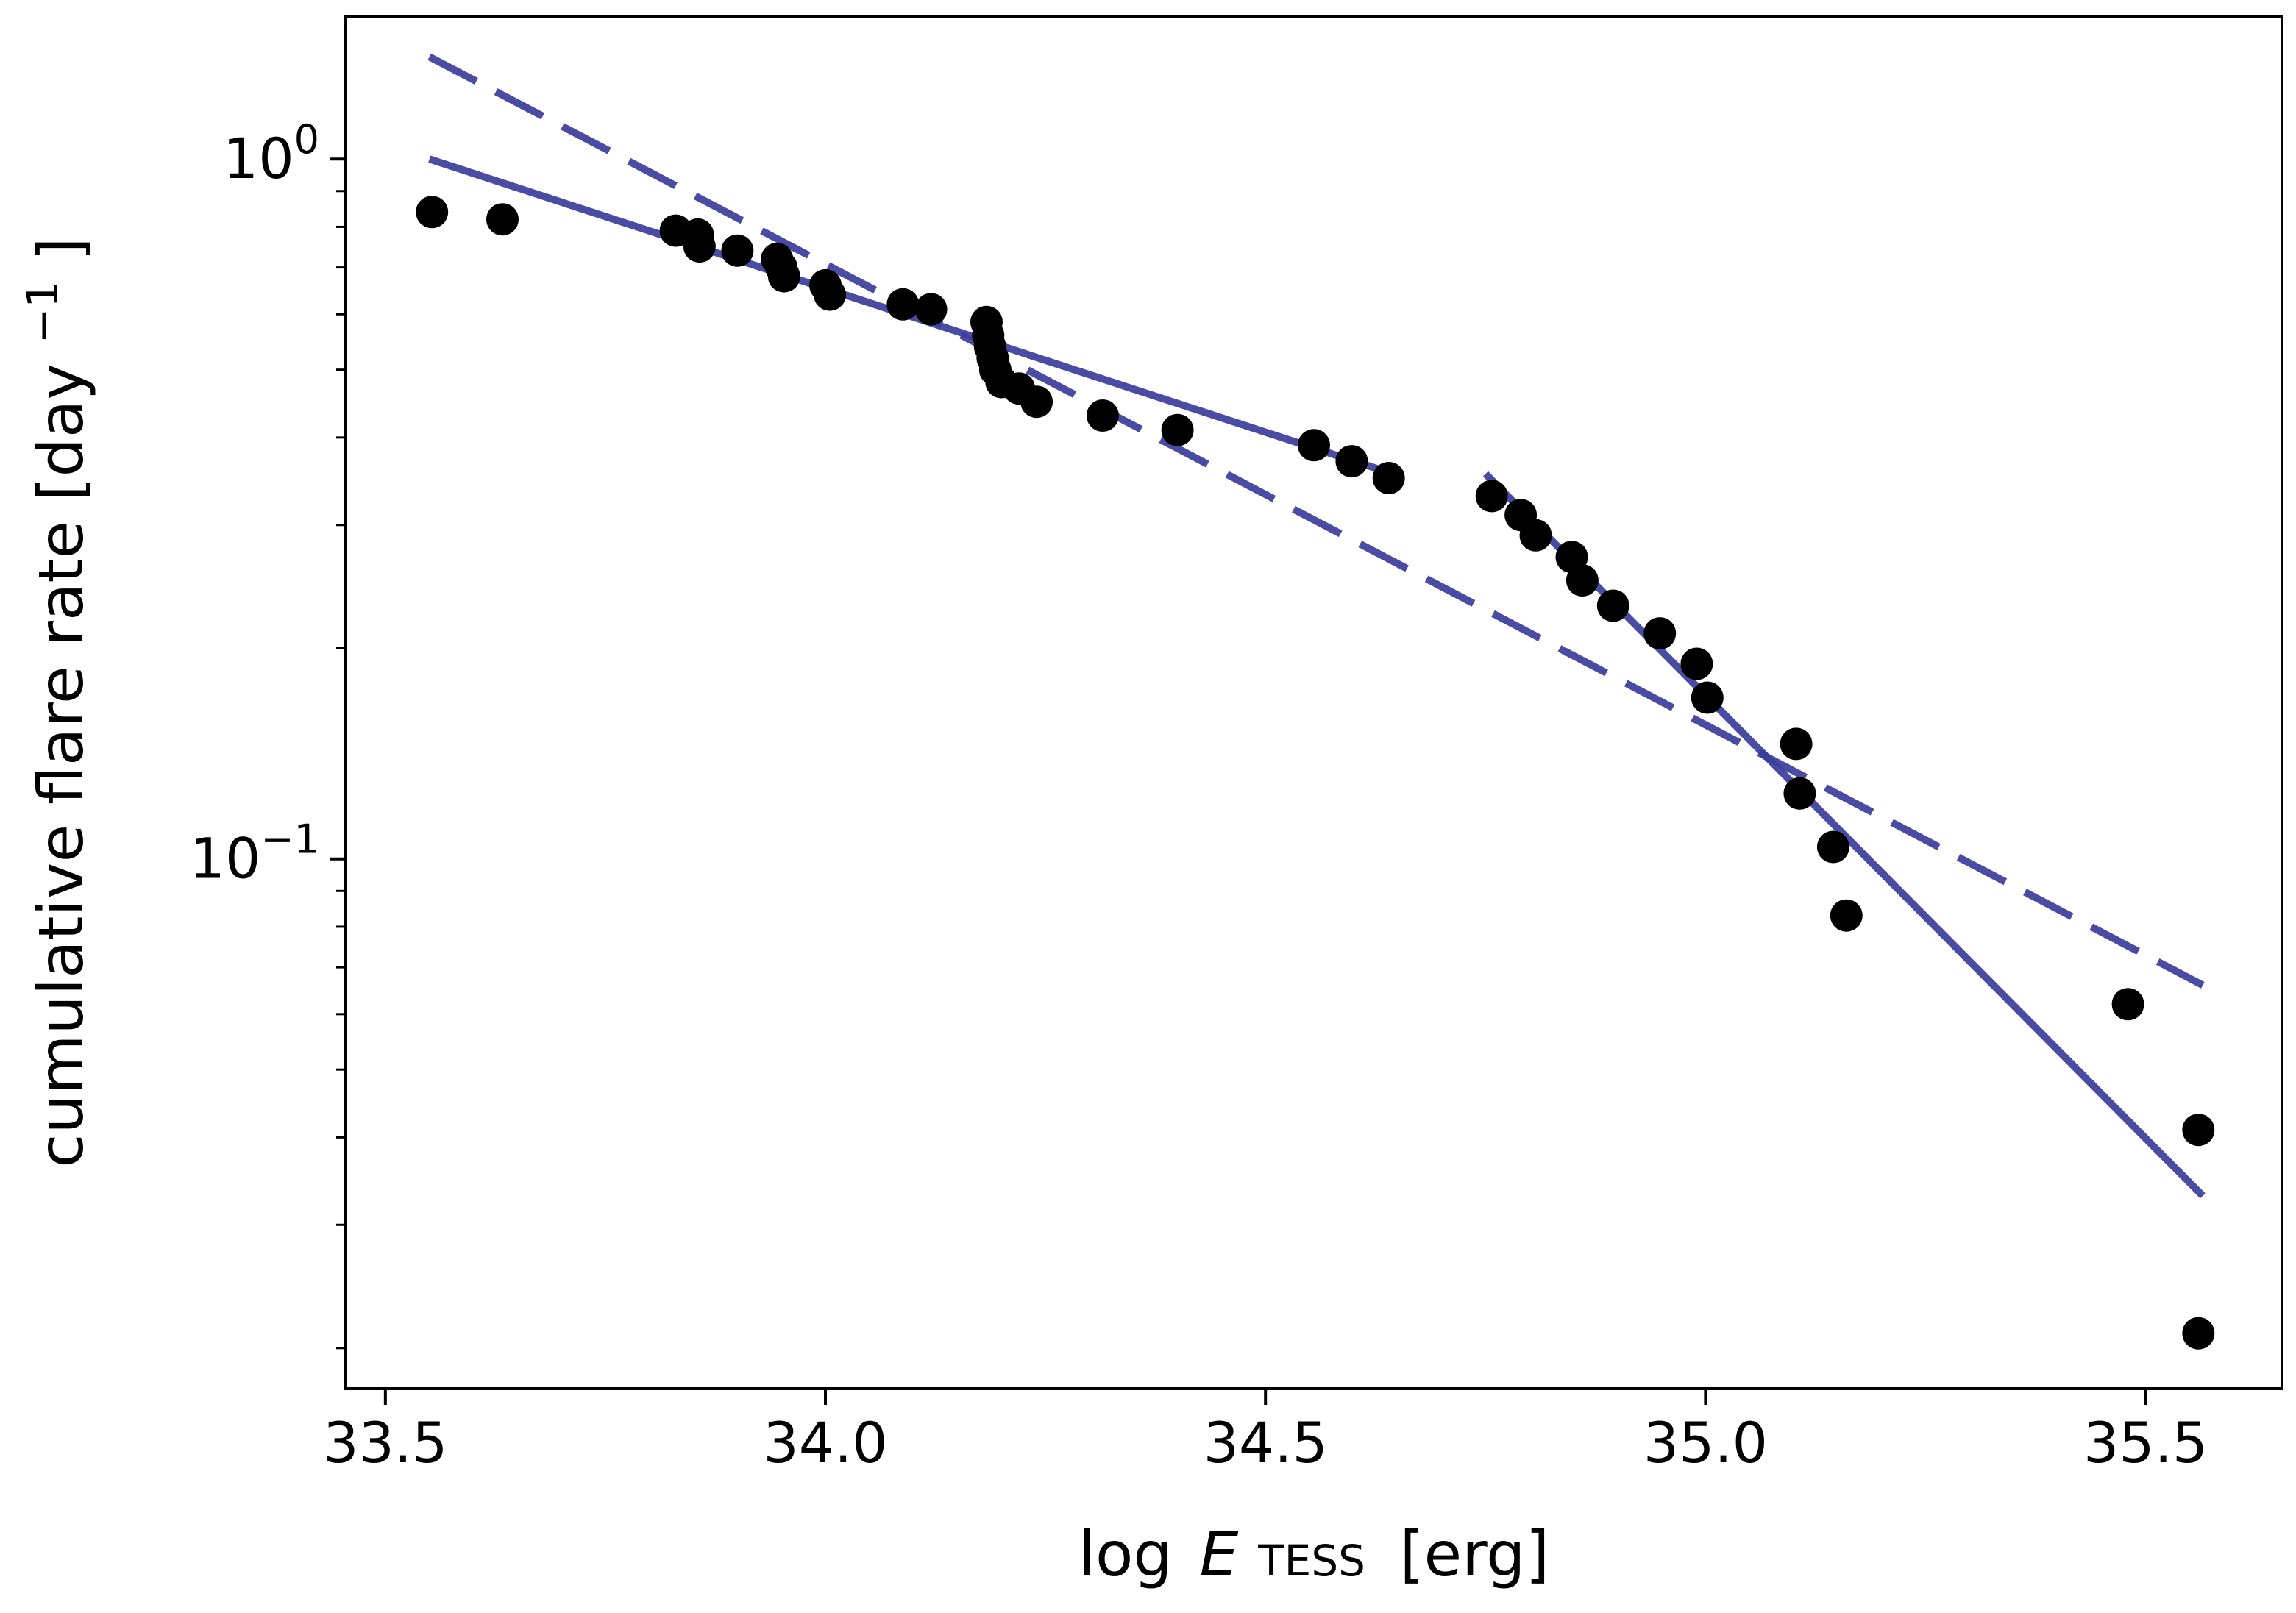 The image size is (2296, 1613). I want to click on x-axis-label-unit: [erg], so click(1475, 1554).